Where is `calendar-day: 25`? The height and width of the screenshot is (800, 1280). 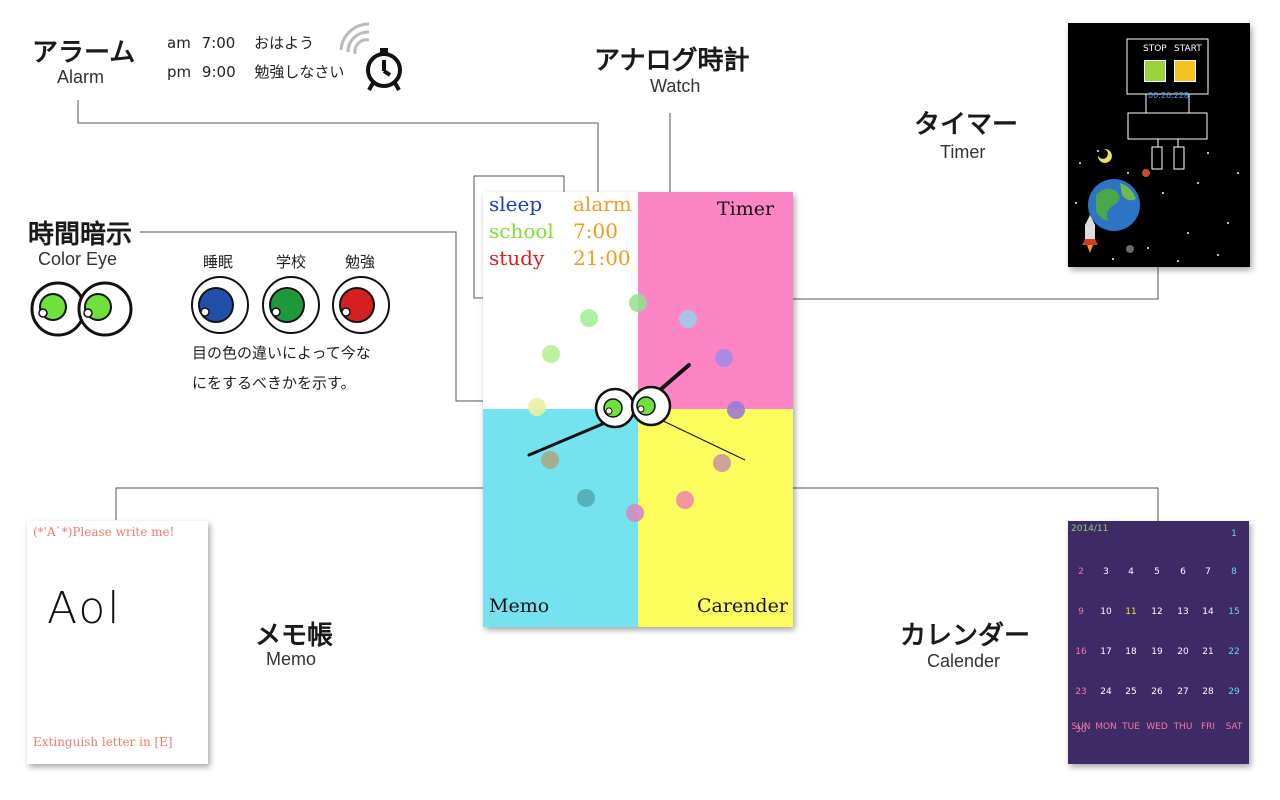
calendar-day: 25 is located at coordinates (1131, 692).